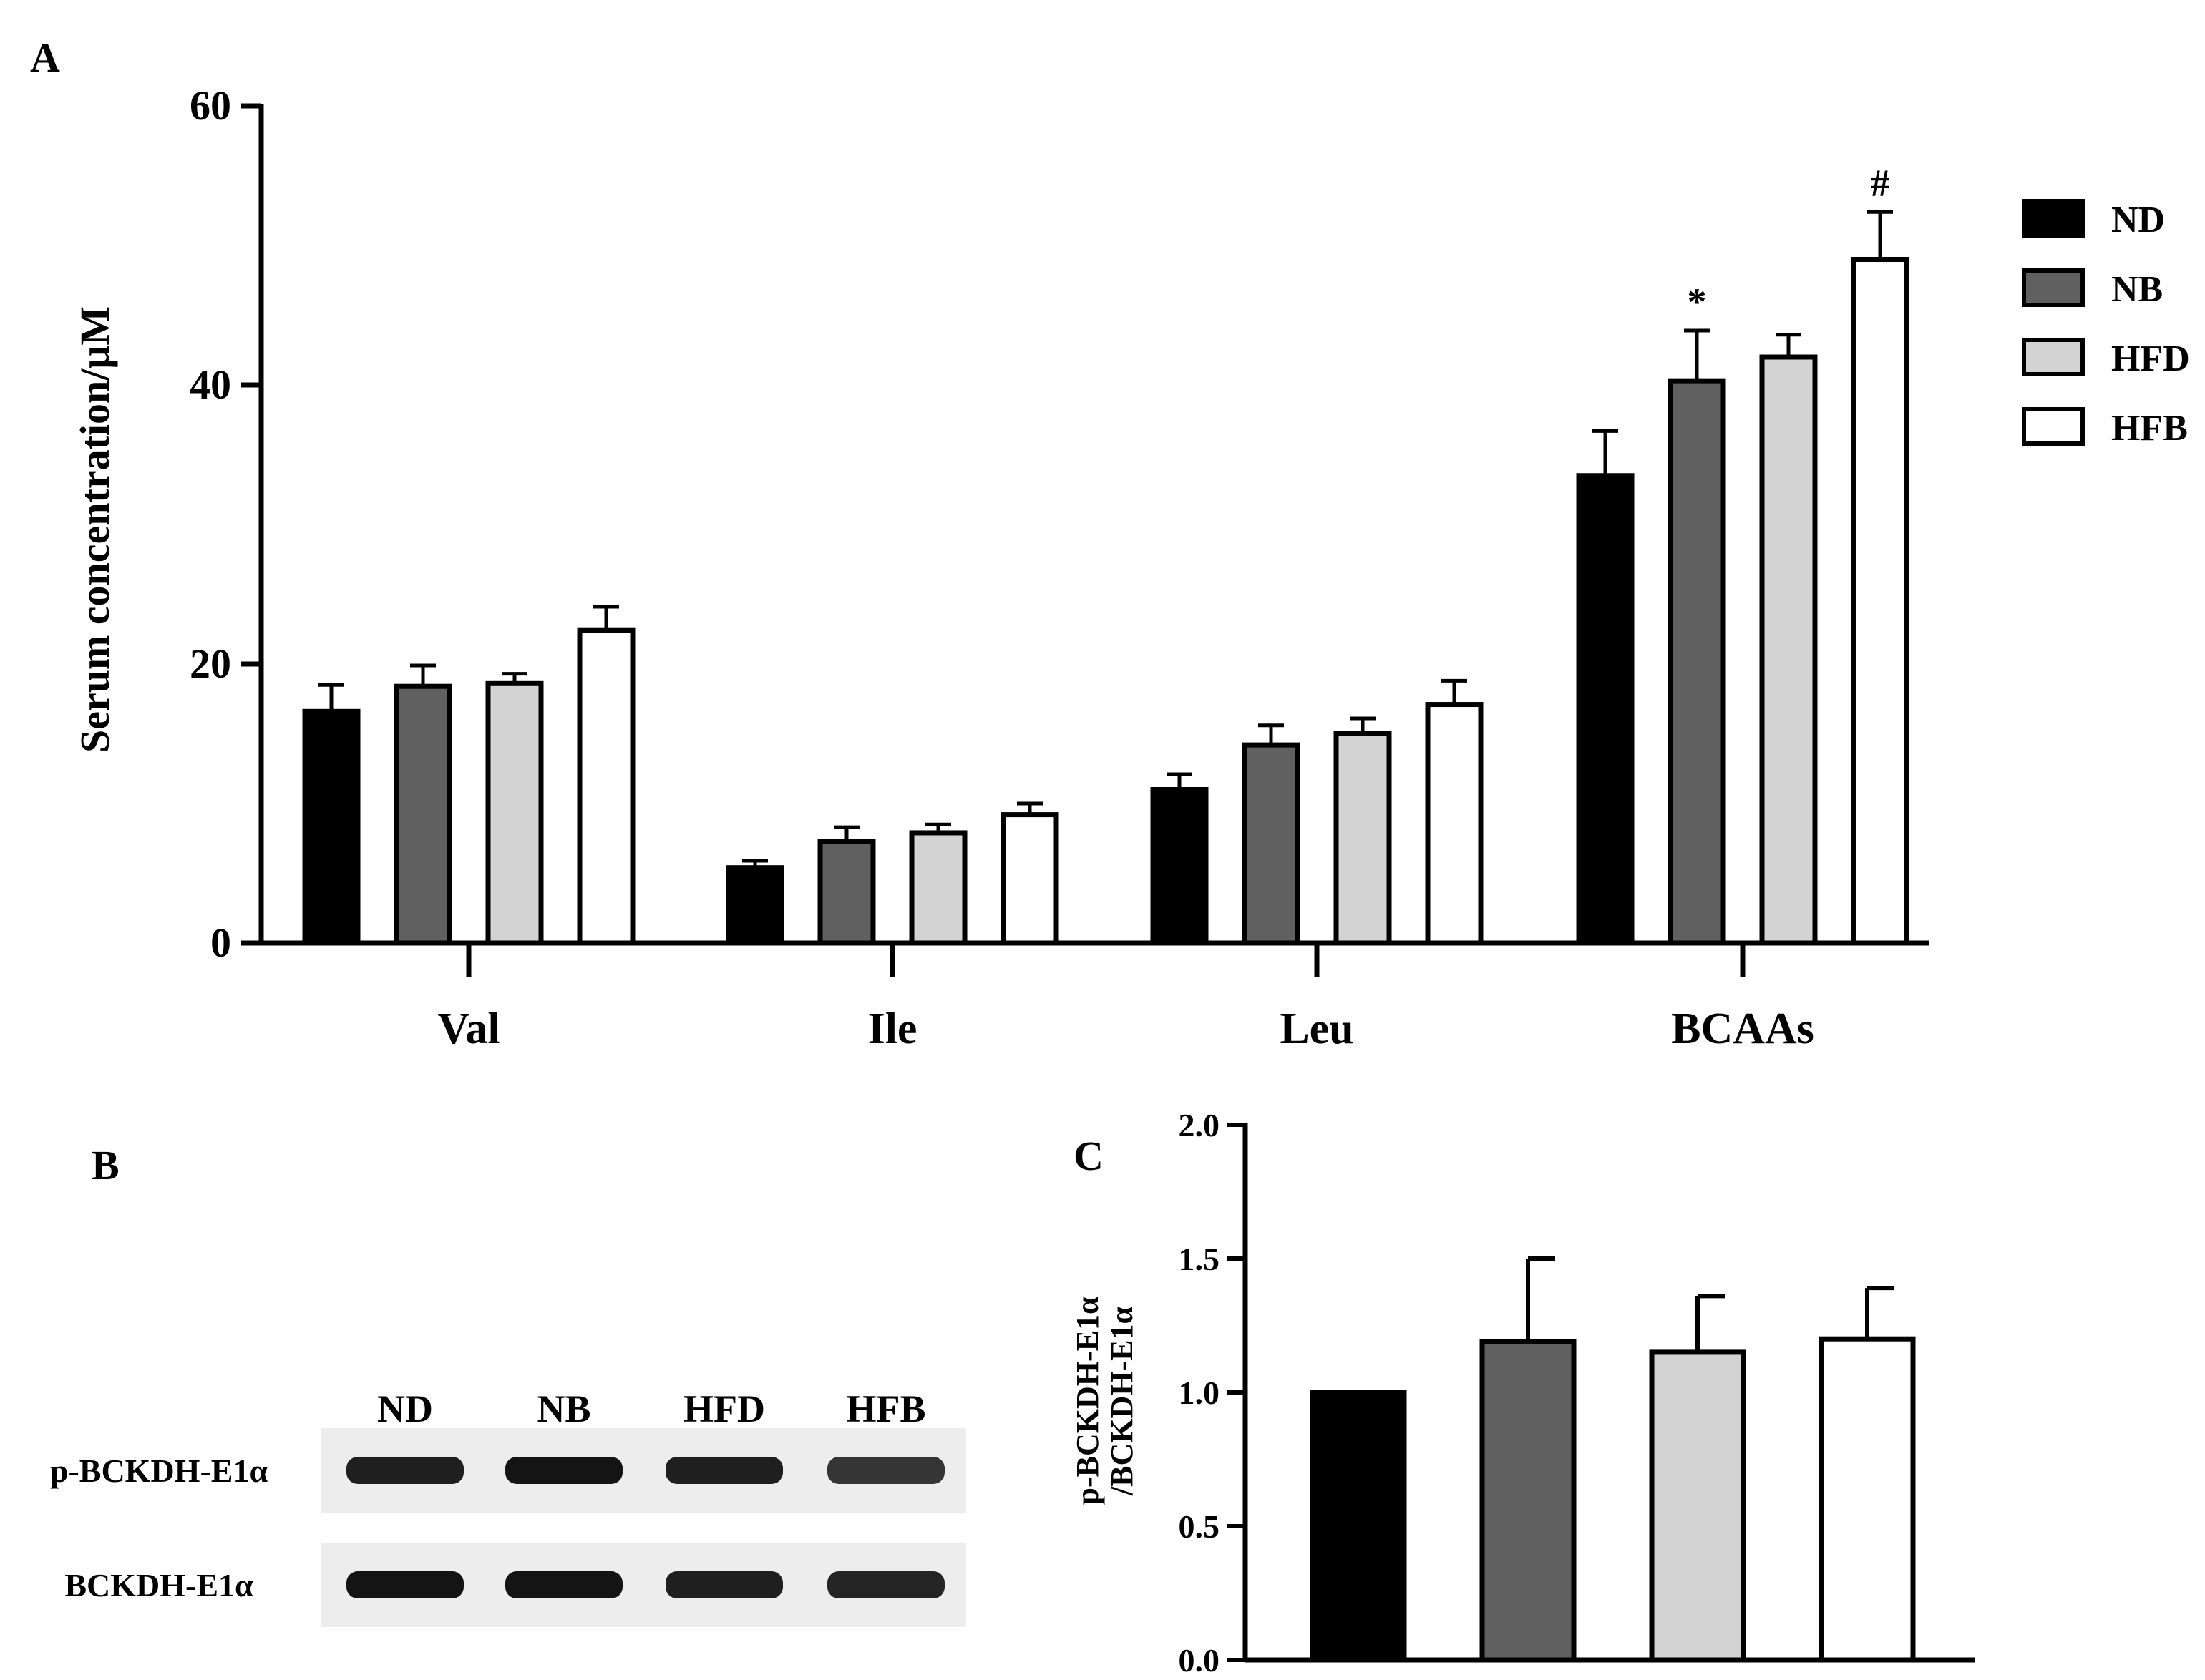  Describe the element at coordinates (892, 1029) in the screenshot. I see `x-tick-label: Ile` at that location.